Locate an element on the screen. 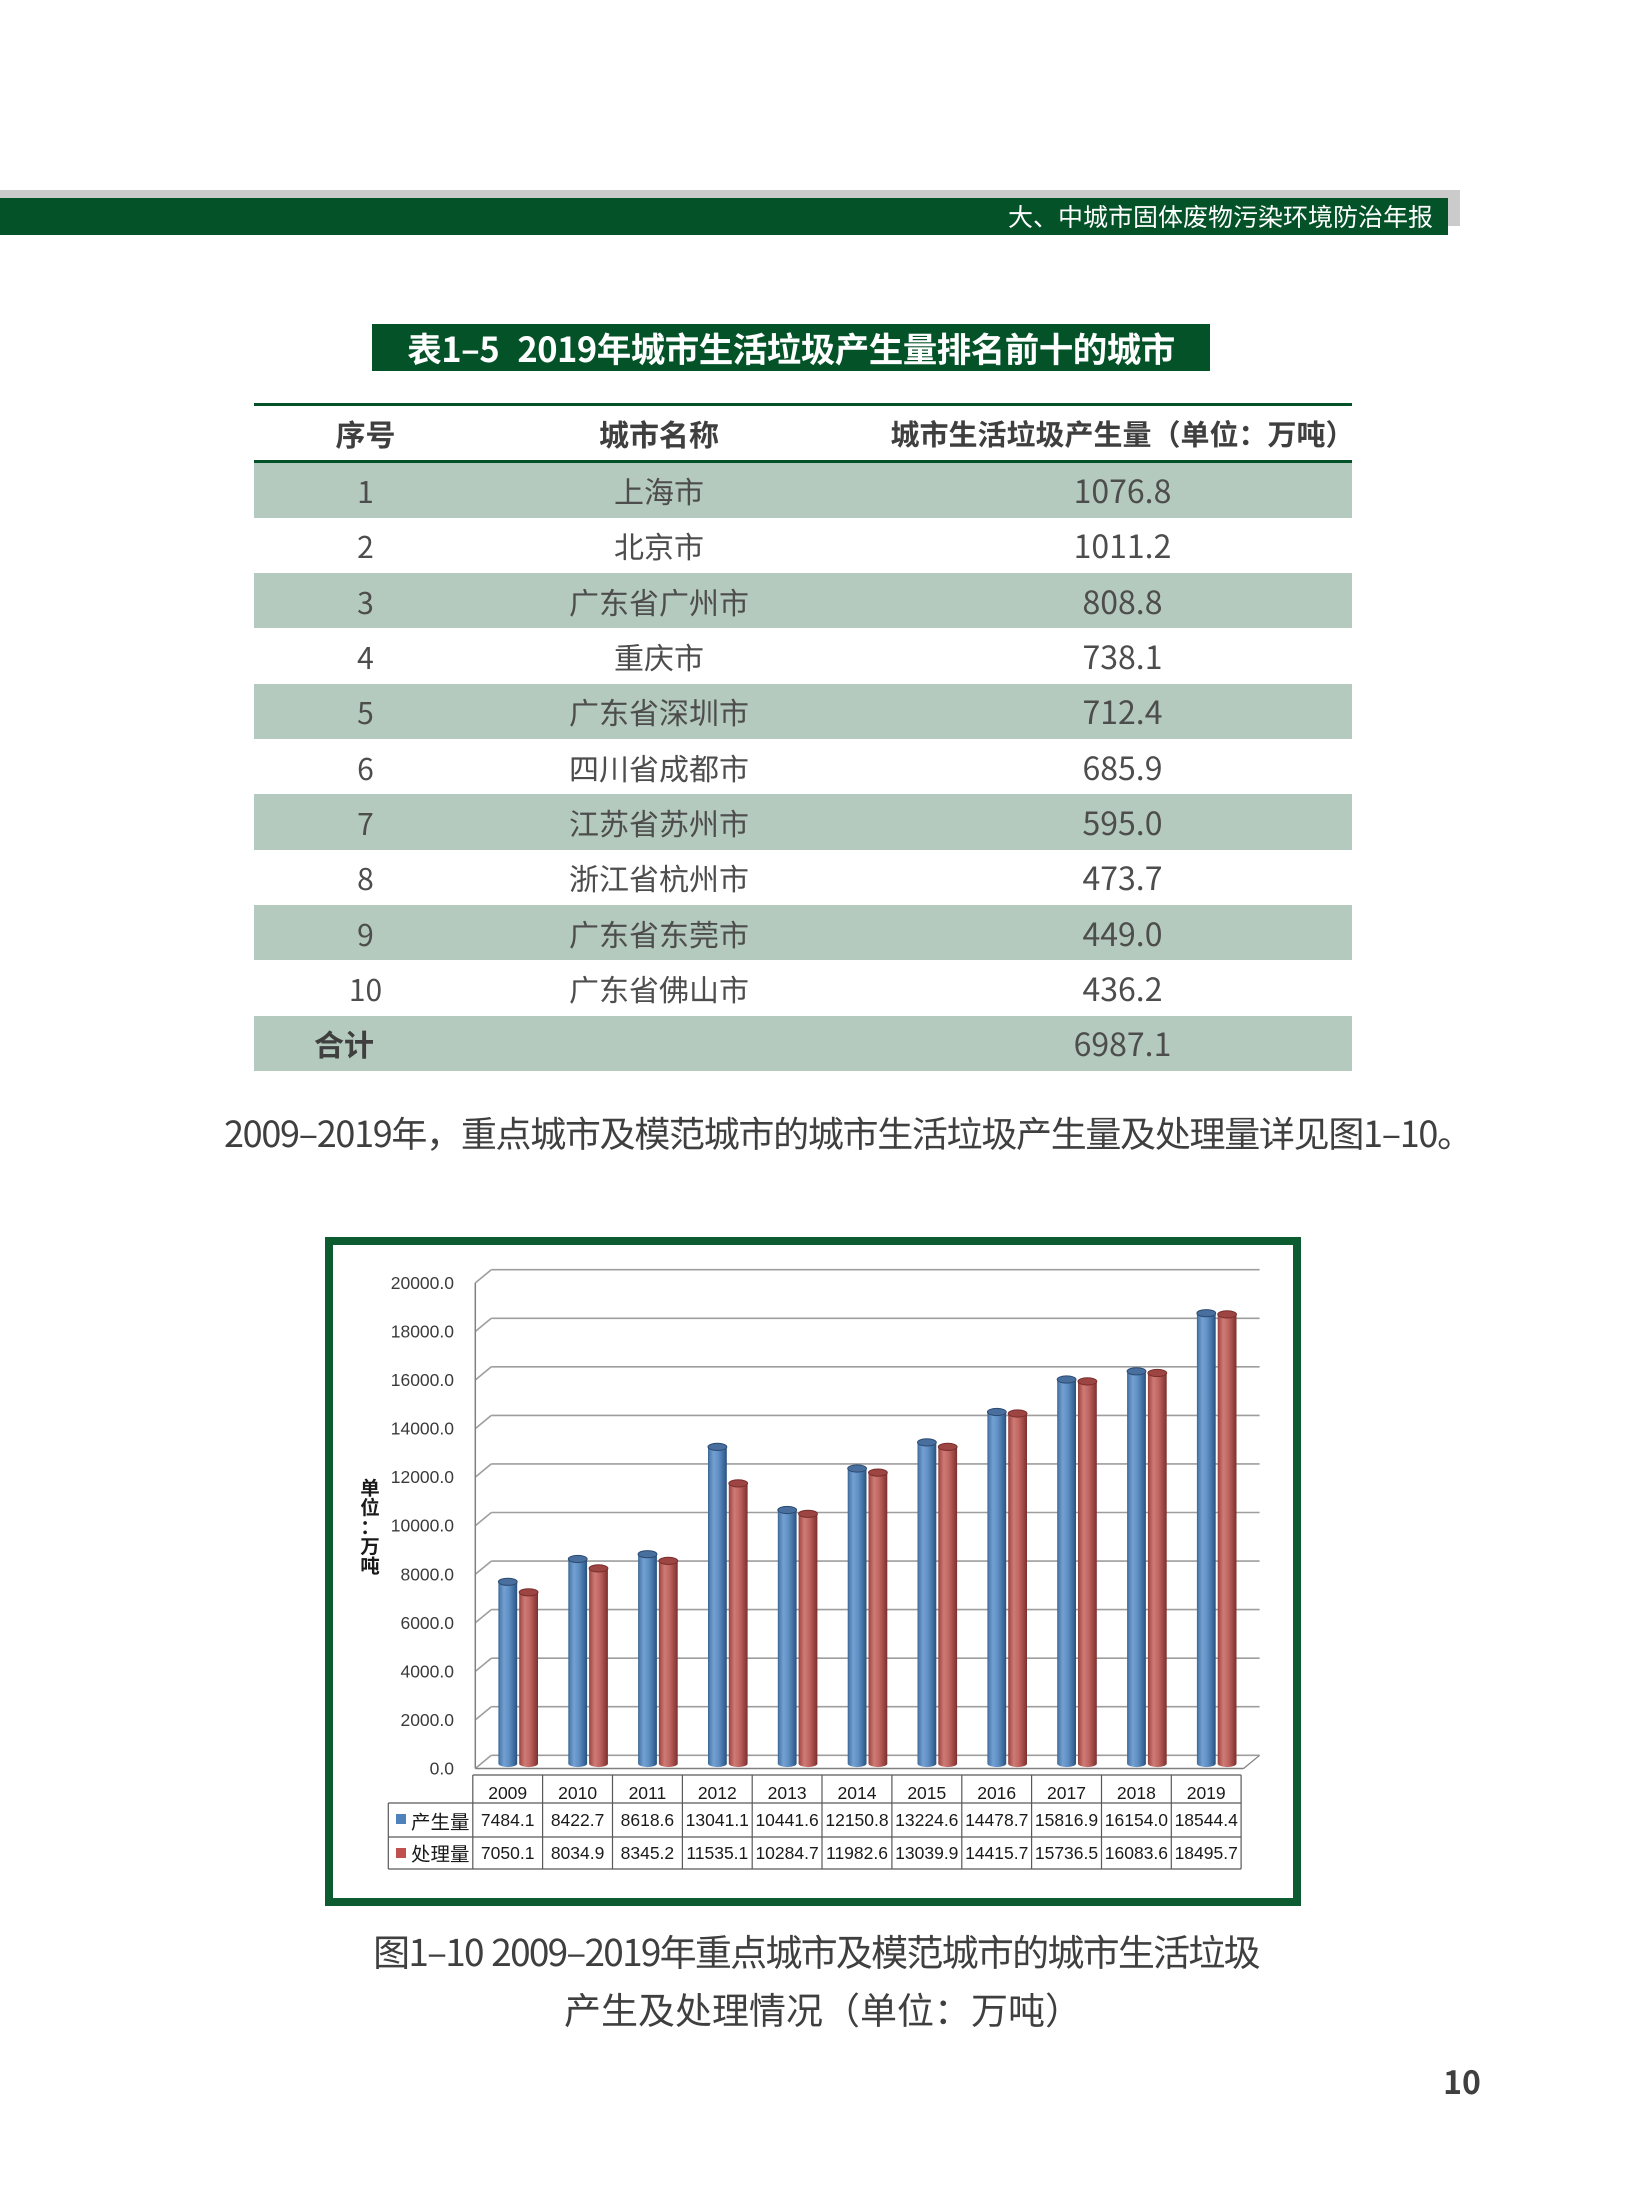  svg-text: 2016 is located at coordinates (996, 1793).